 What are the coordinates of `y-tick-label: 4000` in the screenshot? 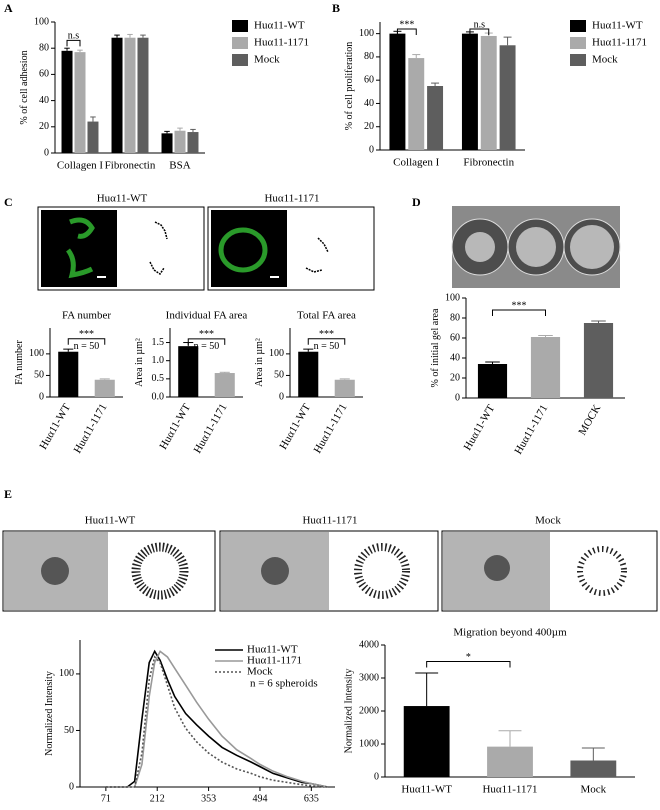 It's located at (369, 644).